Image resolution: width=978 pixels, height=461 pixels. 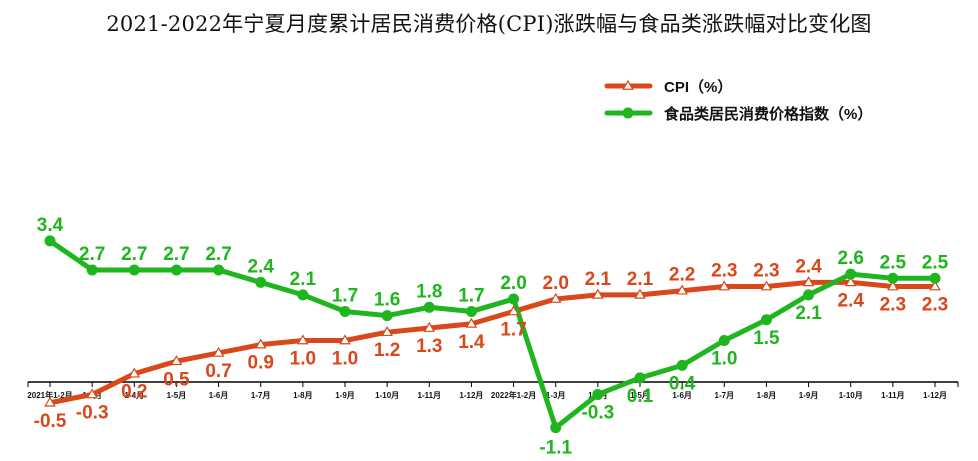 What do you see at coordinates (49, 395) in the screenshot?
I see `x-tick-label: 2021年1-2月` at bounding box center [49, 395].